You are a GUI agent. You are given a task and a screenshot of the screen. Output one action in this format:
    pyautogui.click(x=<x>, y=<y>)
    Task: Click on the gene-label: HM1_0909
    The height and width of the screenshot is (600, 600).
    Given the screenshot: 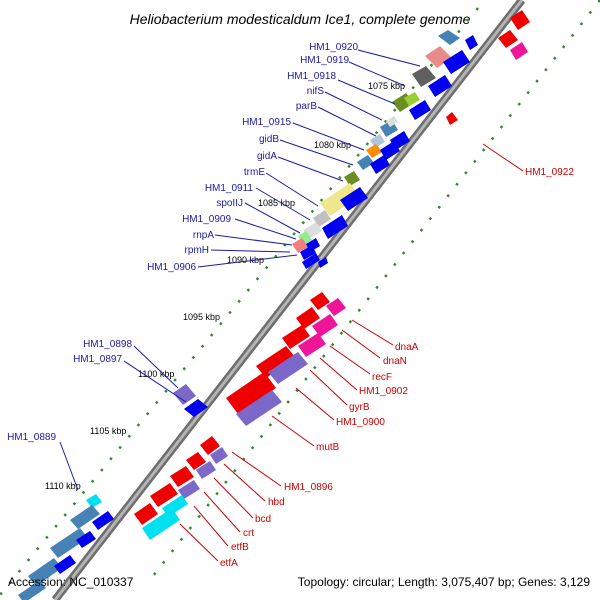 What is the action you would take?
    pyautogui.click(x=206, y=219)
    